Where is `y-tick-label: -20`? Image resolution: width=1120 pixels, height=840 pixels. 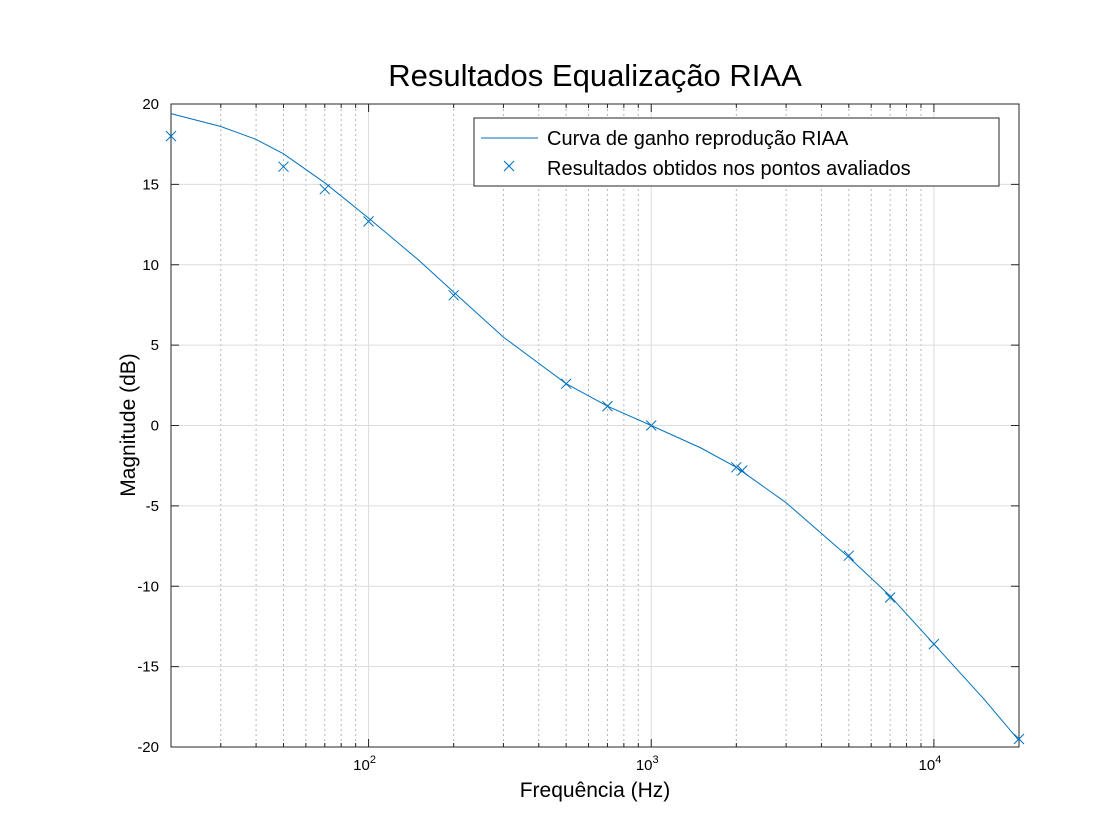
y-tick-label: -20 is located at coordinates (148, 747).